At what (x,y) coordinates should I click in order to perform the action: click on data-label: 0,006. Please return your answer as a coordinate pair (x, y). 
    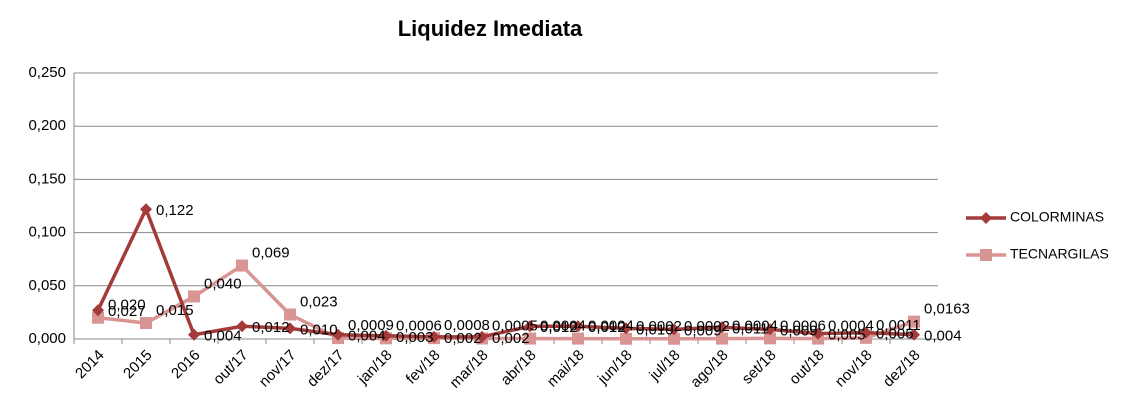
    Looking at the image, I should click on (895, 334).